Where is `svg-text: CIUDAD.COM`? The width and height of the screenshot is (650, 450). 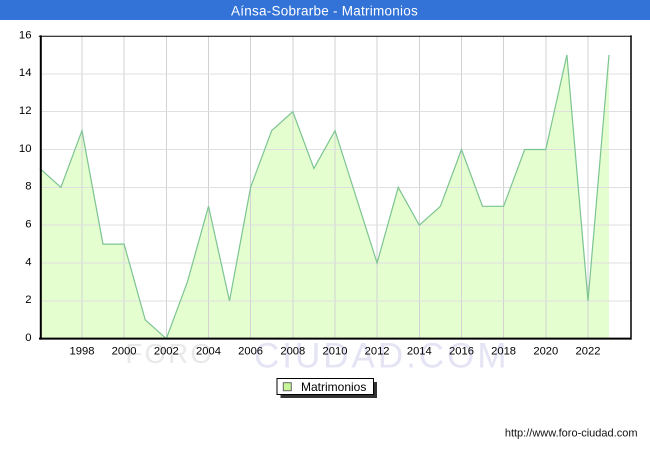
svg-text: CIUDAD.COM is located at coordinates (382, 356).